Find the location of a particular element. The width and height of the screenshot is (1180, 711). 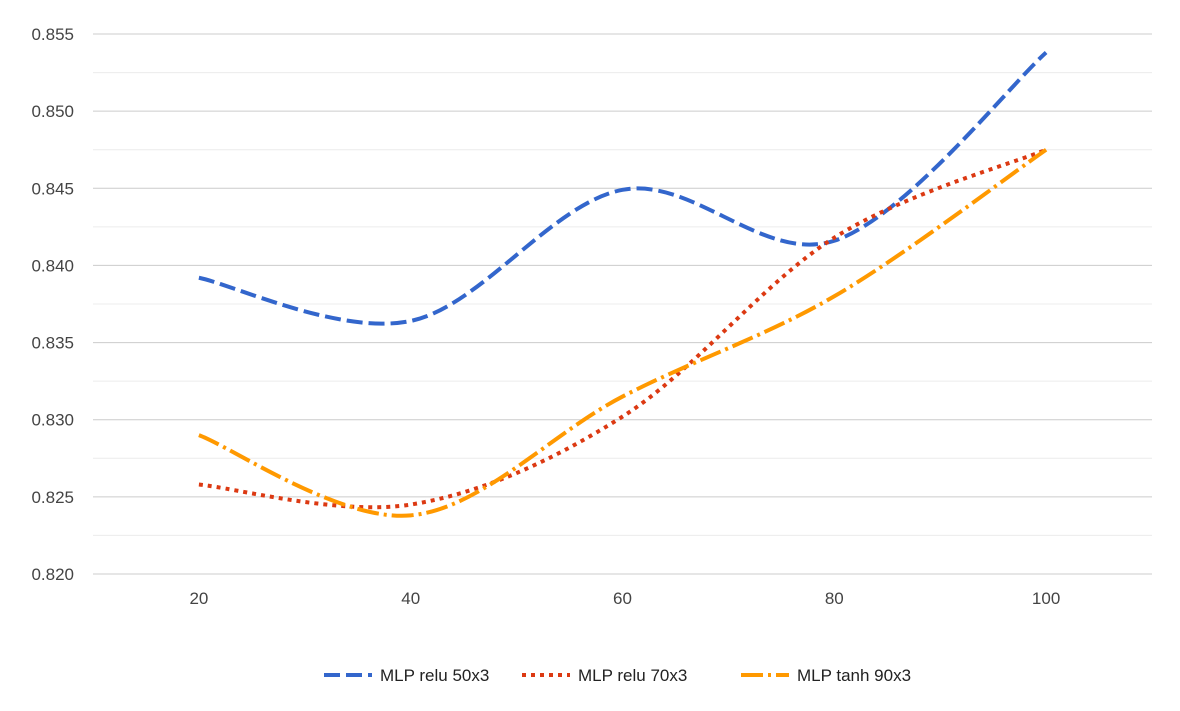

x-axis: 20 40 60 80 100 is located at coordinates (624, 598).